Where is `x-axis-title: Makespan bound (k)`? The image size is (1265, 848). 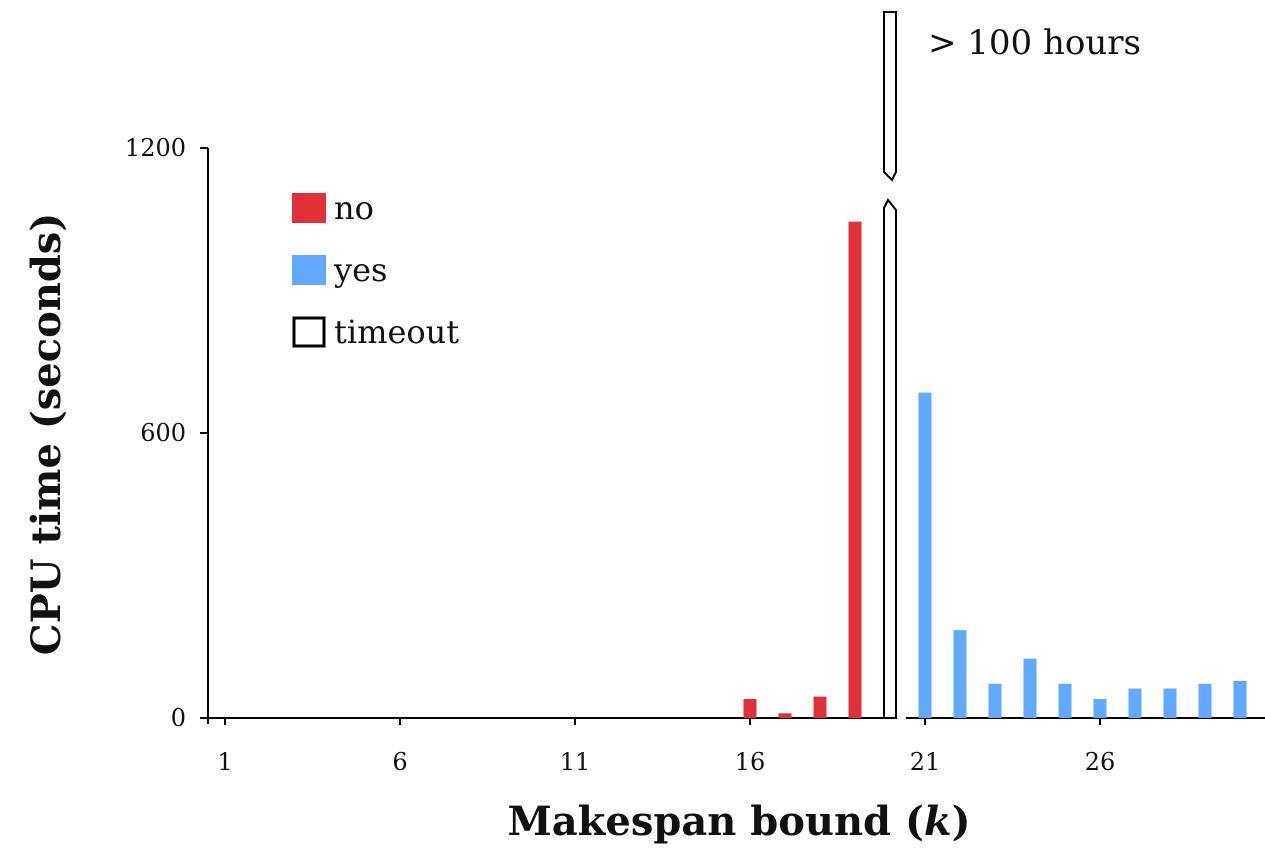
x-axis-title: Makespan bound (k) is located at coordinates (738, 821).